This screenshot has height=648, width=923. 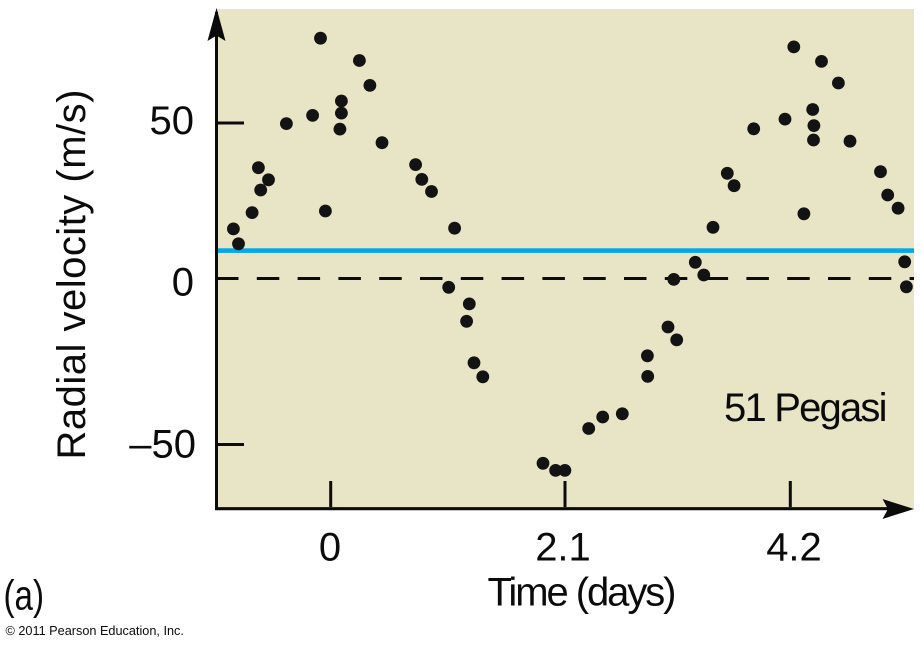 What do you see at coordinates (582, 593) in the screenshot?
I see `svg-text: Time (days)` at bounding box center [582, 593].